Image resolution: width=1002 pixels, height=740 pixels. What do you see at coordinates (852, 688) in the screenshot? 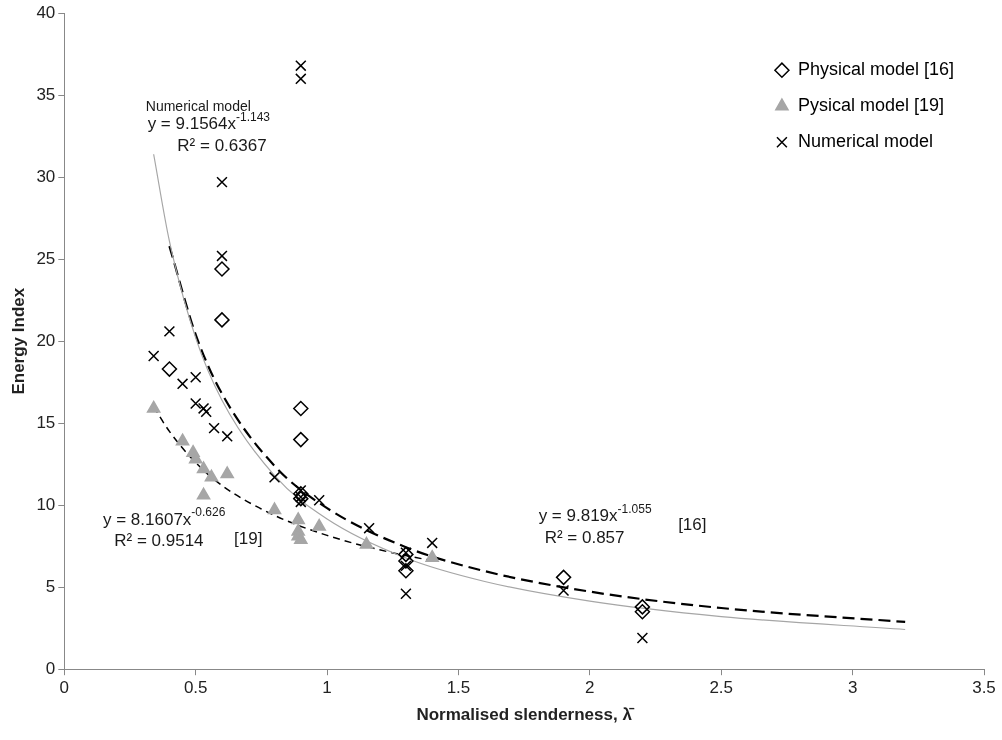
I see `x-tick-label: 3` at bounding box center [852, 688].